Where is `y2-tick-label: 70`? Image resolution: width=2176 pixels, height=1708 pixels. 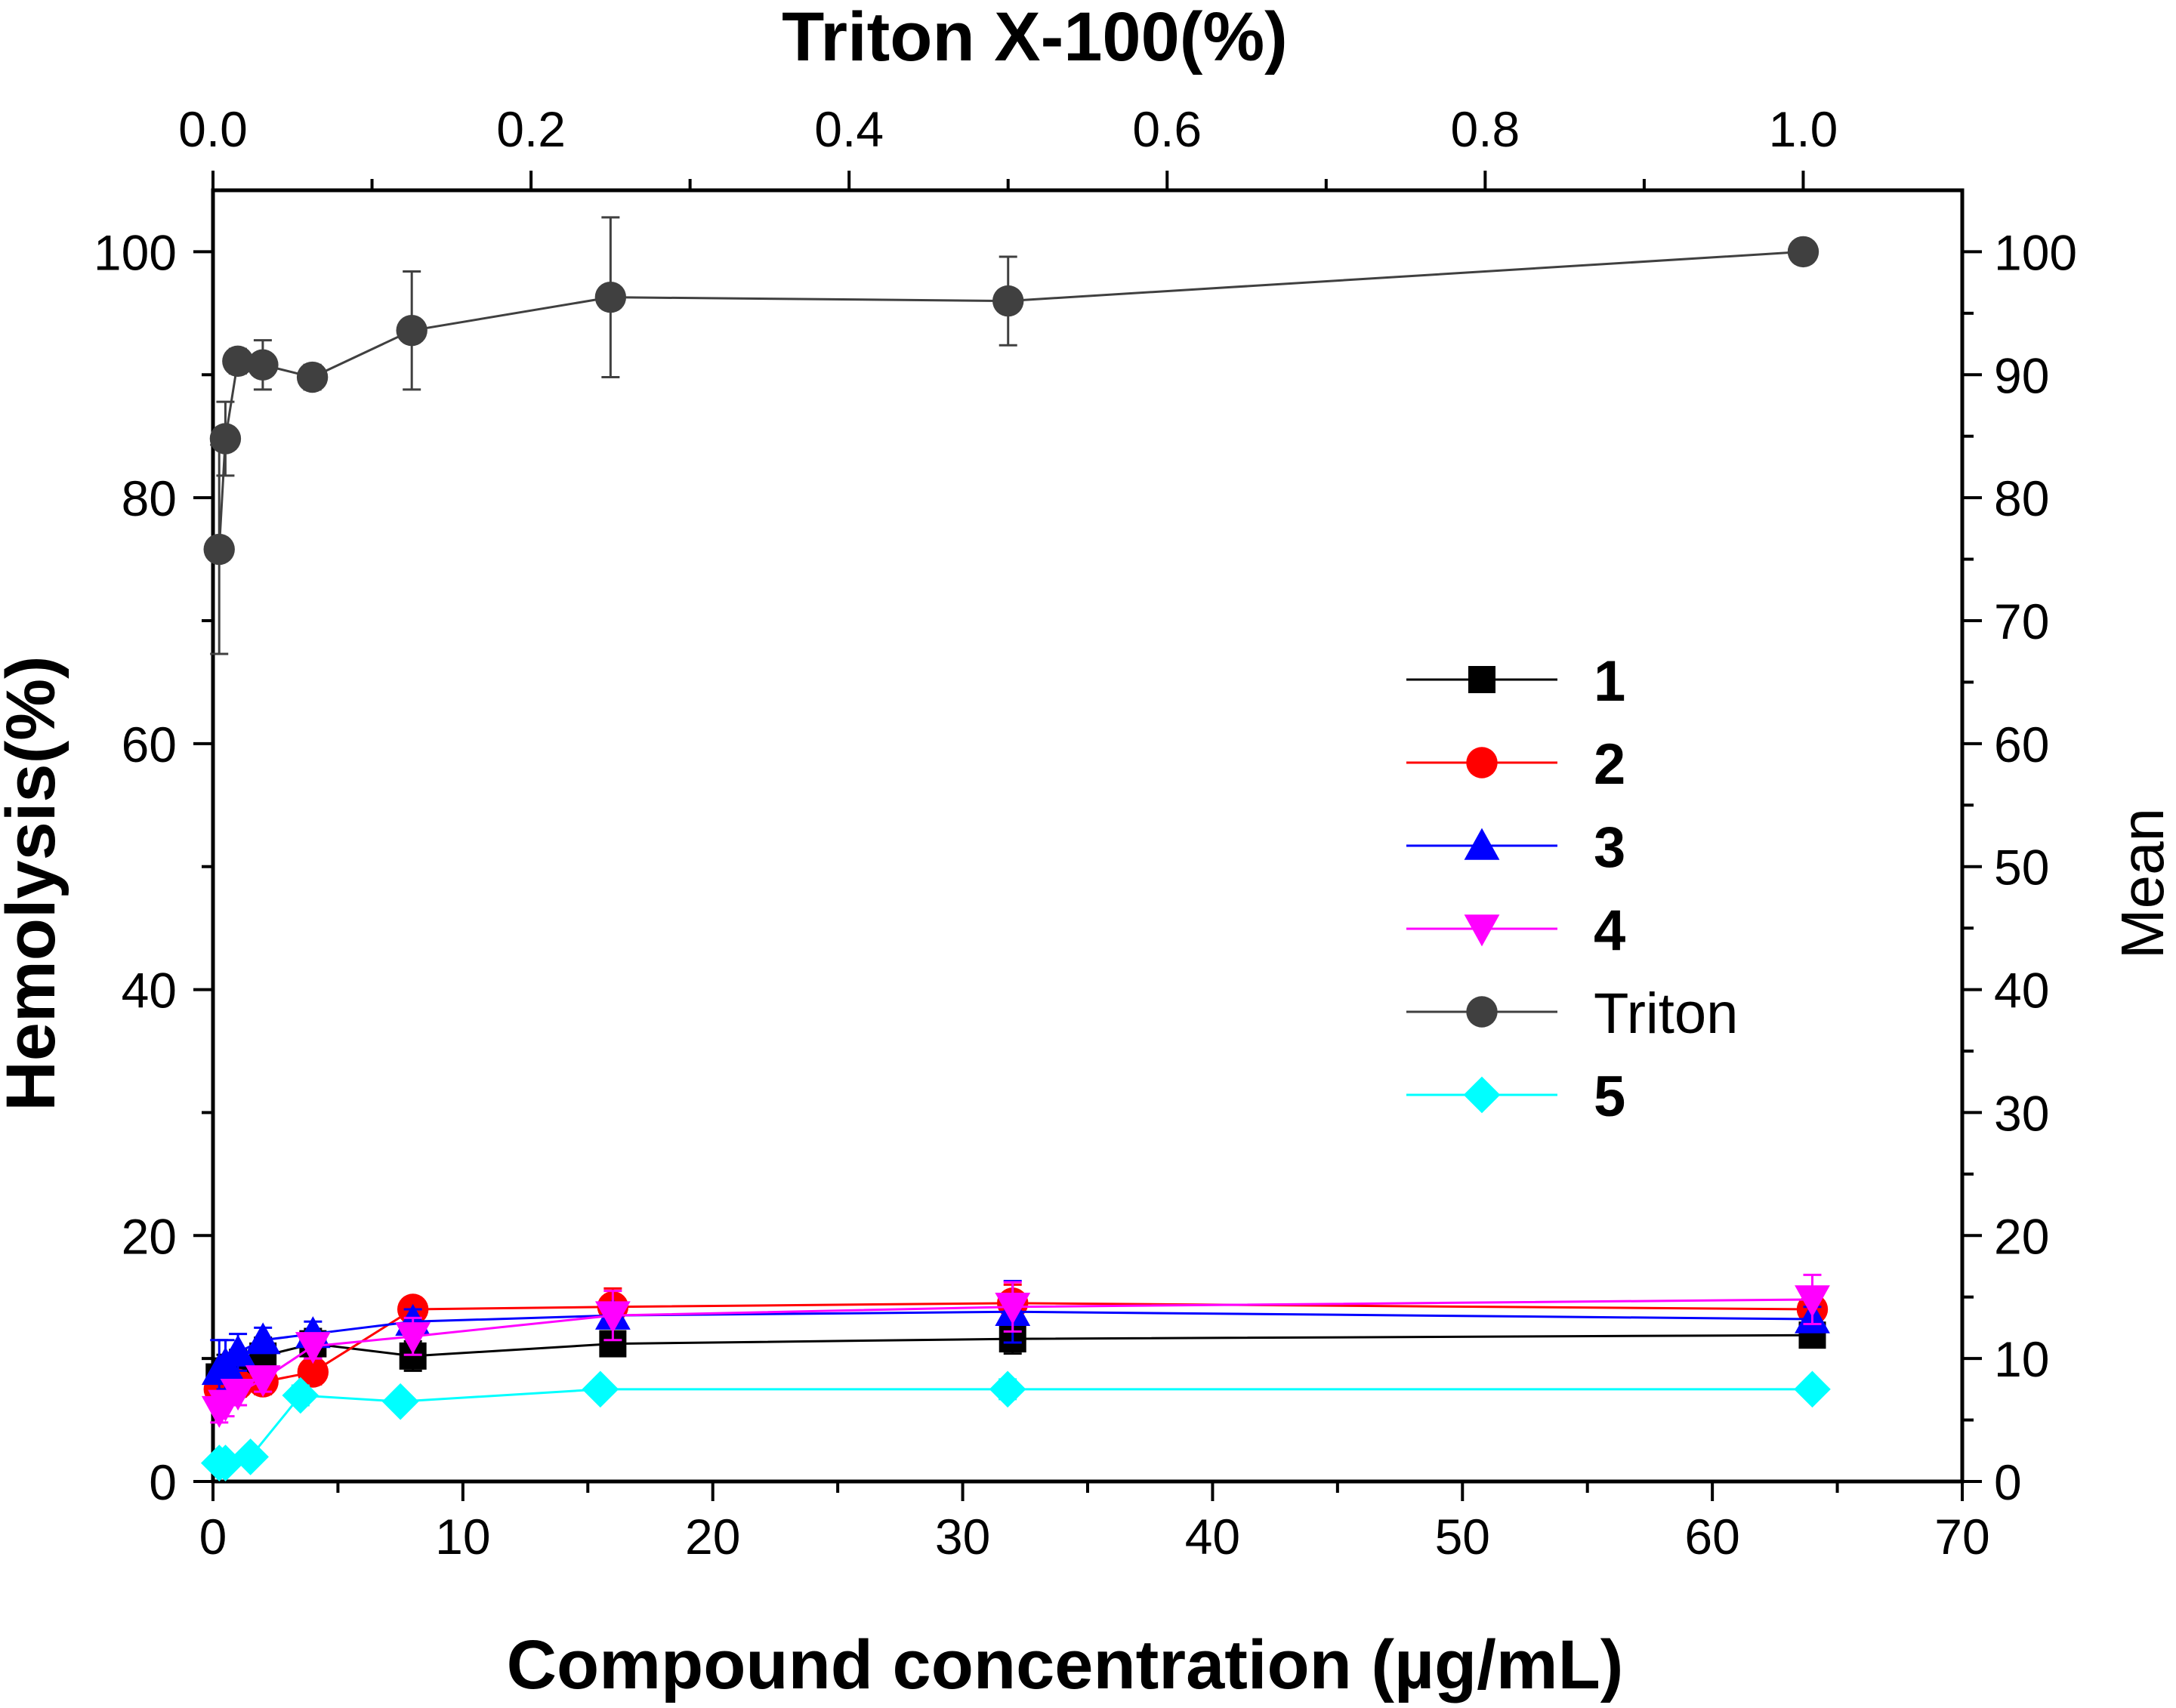
y2-tick-label: 70 is located at coordinates (2021, 621).